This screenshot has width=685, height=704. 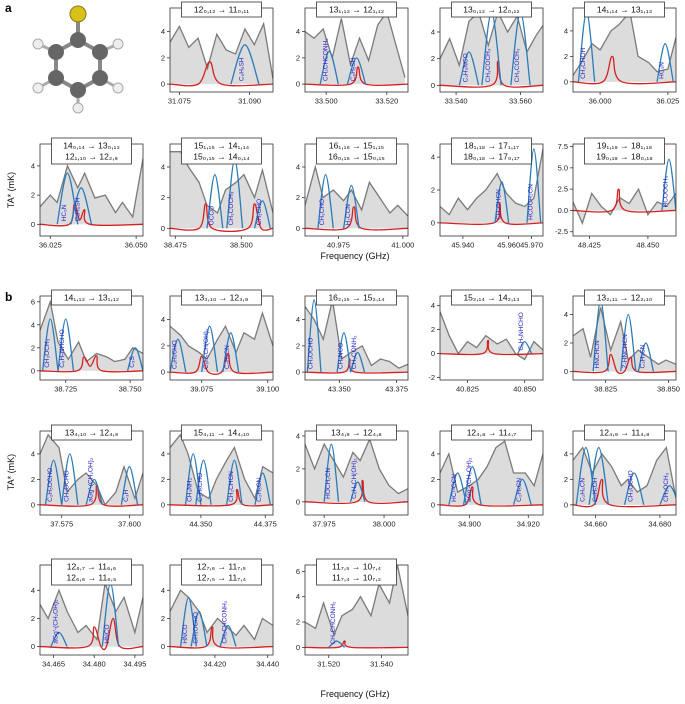 What do you see at coordinates (520, 101) in the screenshot?
I see `x-tick-label: 33.560` at bounding box center [520, 101].